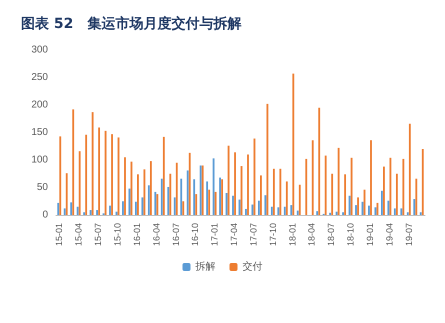  What do you see at coordinates (234, 234) in the screenshot?
I see `x-tick-label: 17-04` at bounding box center [234, 234].